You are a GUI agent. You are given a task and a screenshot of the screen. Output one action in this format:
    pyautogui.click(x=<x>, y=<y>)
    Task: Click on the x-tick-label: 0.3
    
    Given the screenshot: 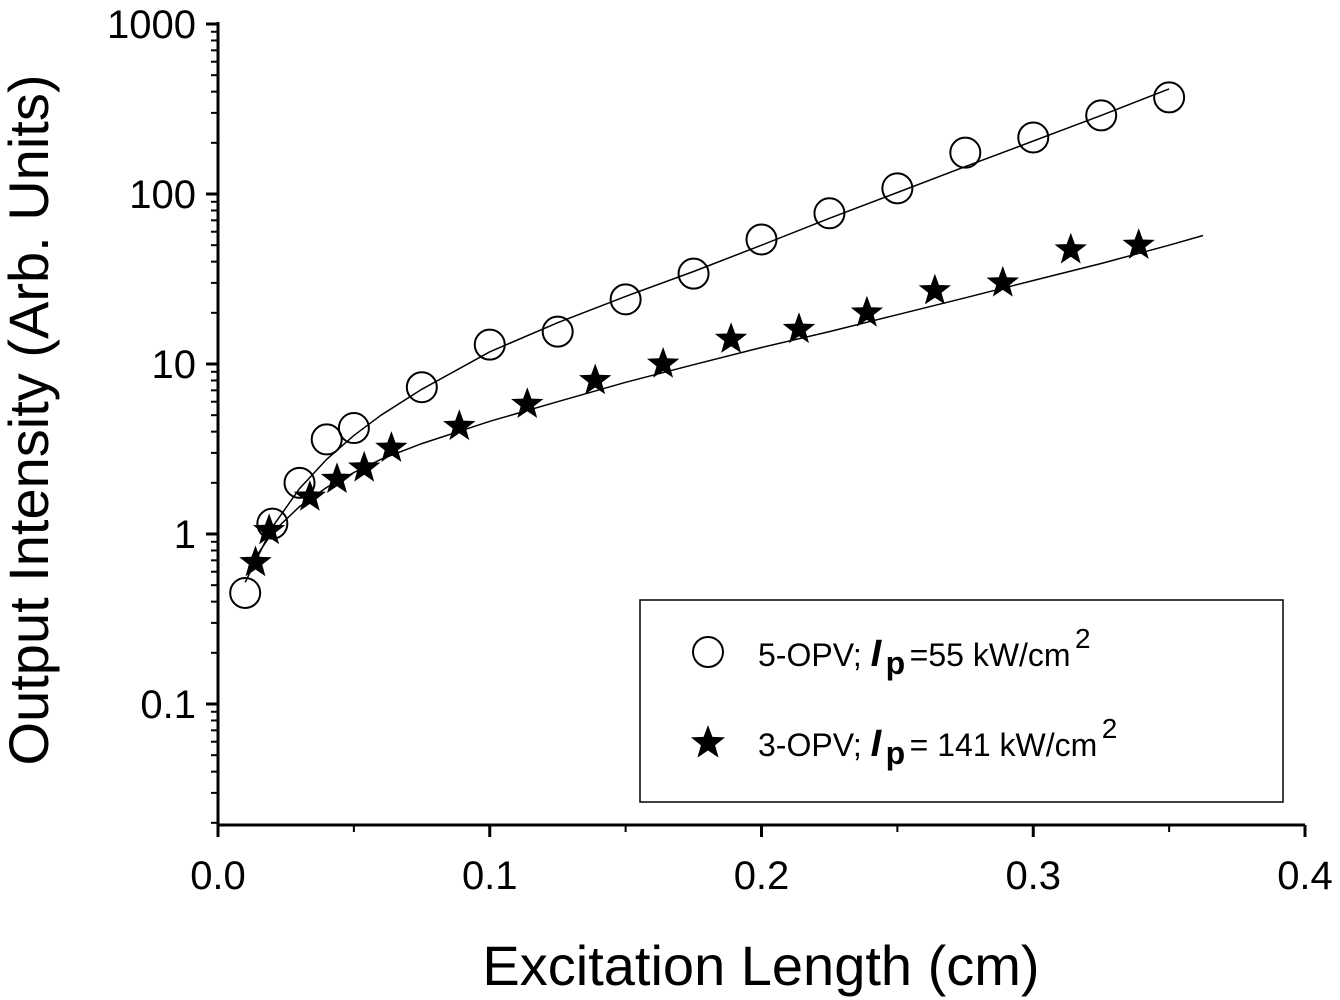 What is the action you would take?
    pyautogui.click(x=1033, y=876)
    